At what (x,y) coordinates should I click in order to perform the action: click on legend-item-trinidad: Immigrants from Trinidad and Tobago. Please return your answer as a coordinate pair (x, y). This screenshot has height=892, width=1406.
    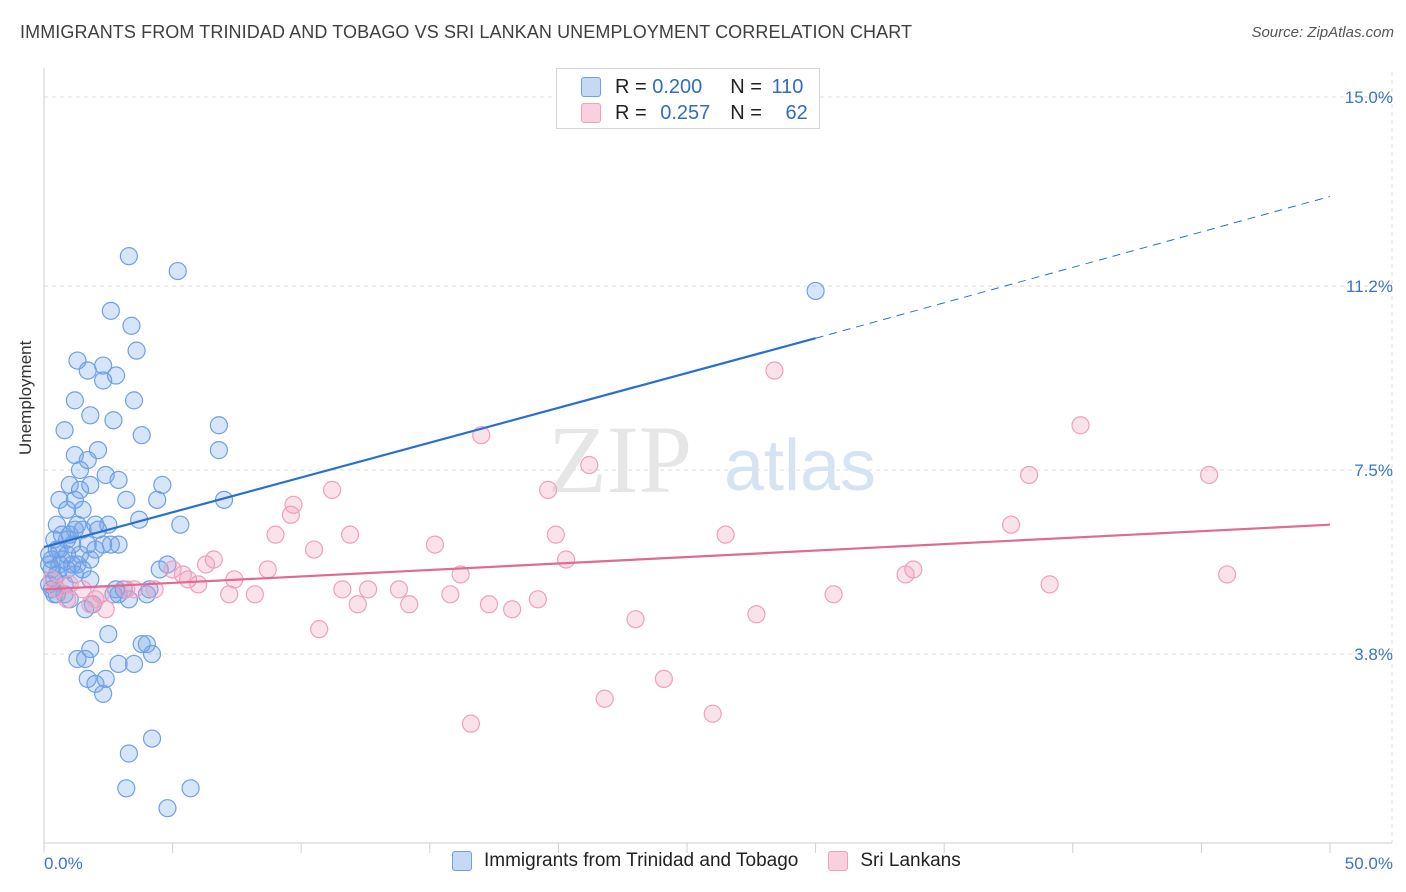
    Looking at the image, I should click on (625, 861).